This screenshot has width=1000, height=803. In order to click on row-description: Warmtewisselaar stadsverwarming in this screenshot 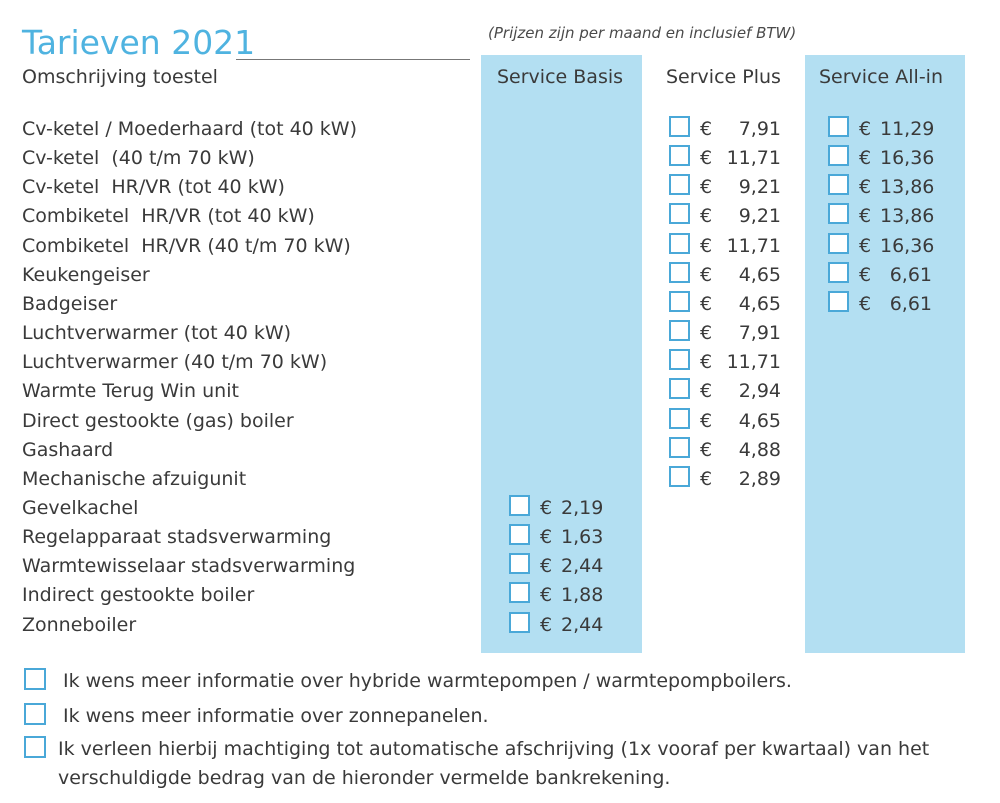, I will do `click(189, 566)`.